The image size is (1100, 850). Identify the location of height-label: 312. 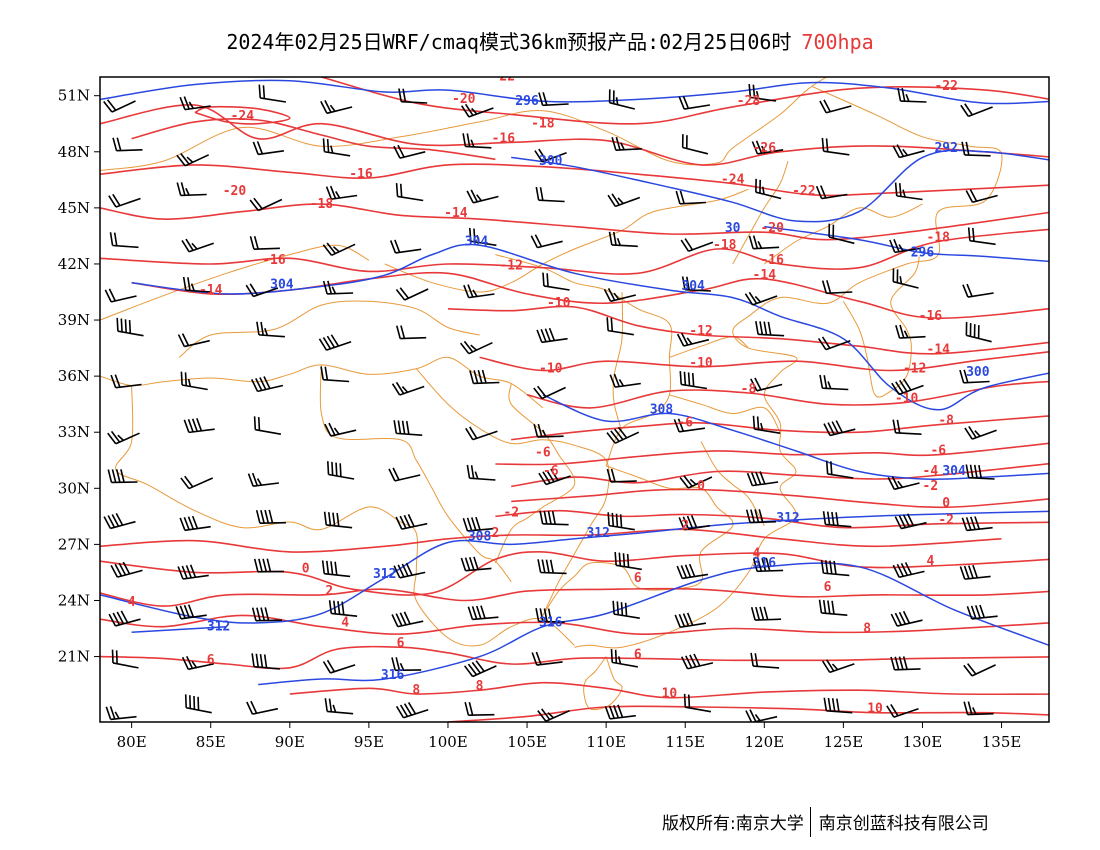
(218, 626).